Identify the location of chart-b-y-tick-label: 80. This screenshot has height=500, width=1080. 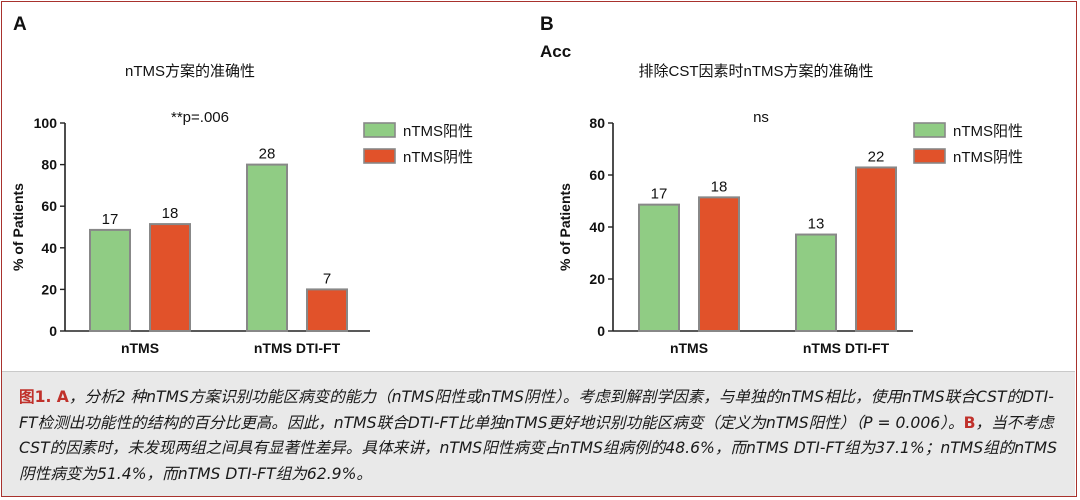
(597, 123).